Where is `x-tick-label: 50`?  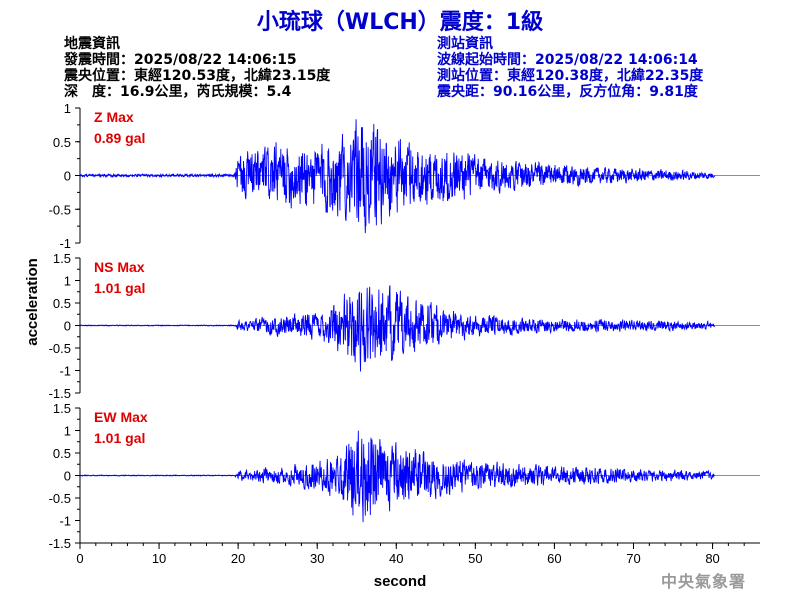 x-tick-label: 50 is located at coordinates (475, 558).